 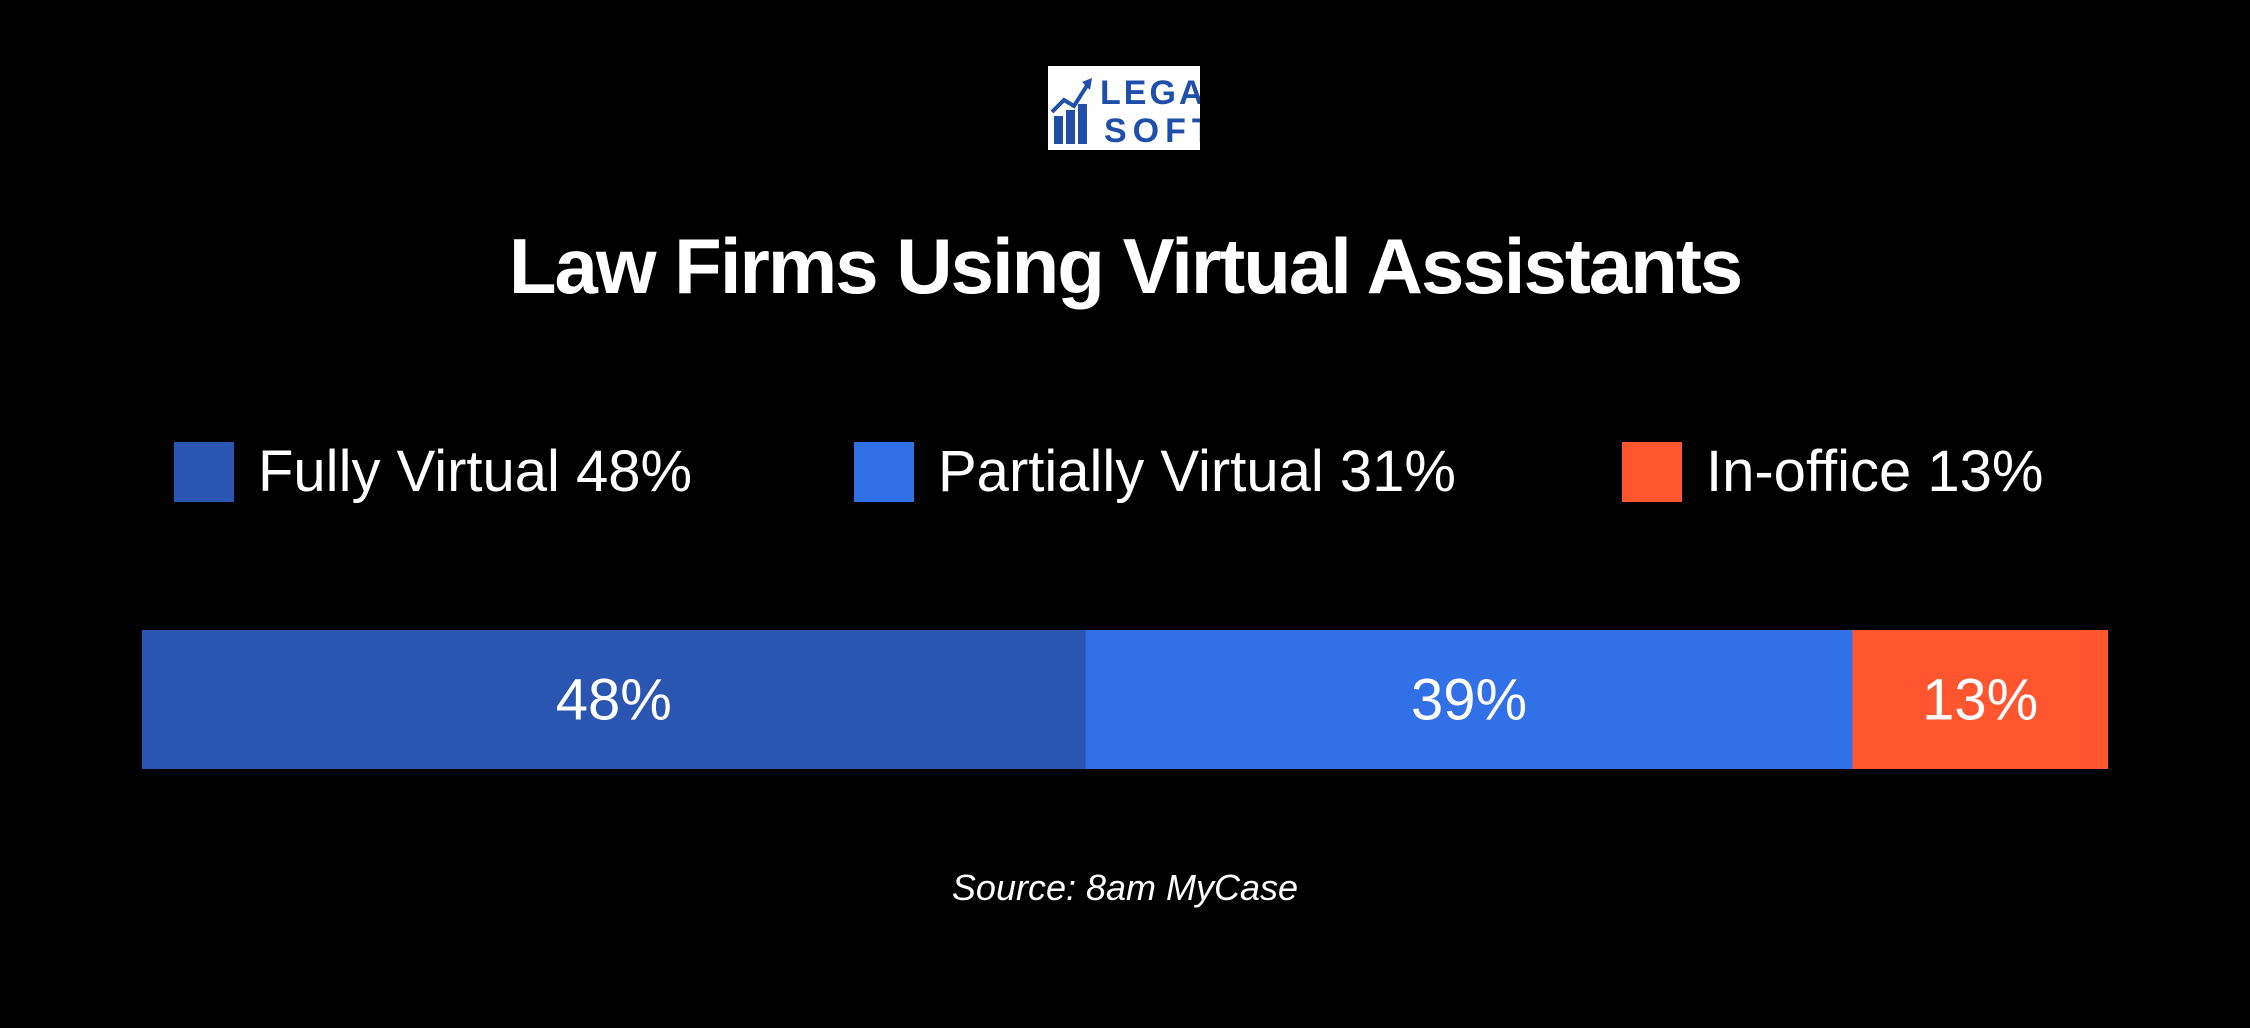 I want to click on logo-graphic: LEGAL SOFT, so click(x=1125, y=112).